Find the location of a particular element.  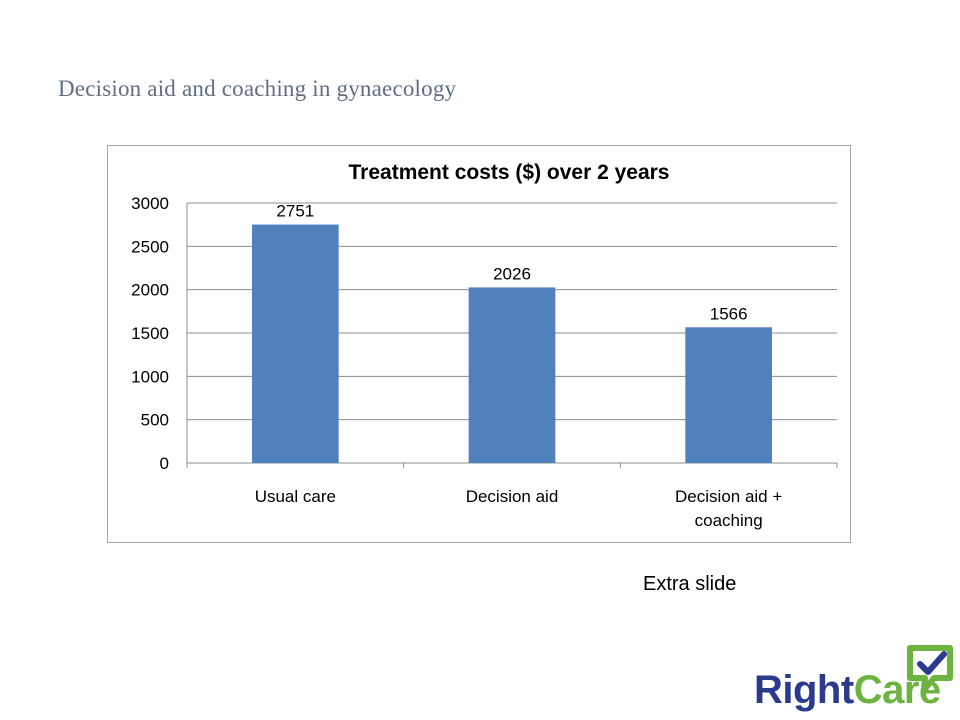

data-label: 1566 is located at coordinates (729, 313).